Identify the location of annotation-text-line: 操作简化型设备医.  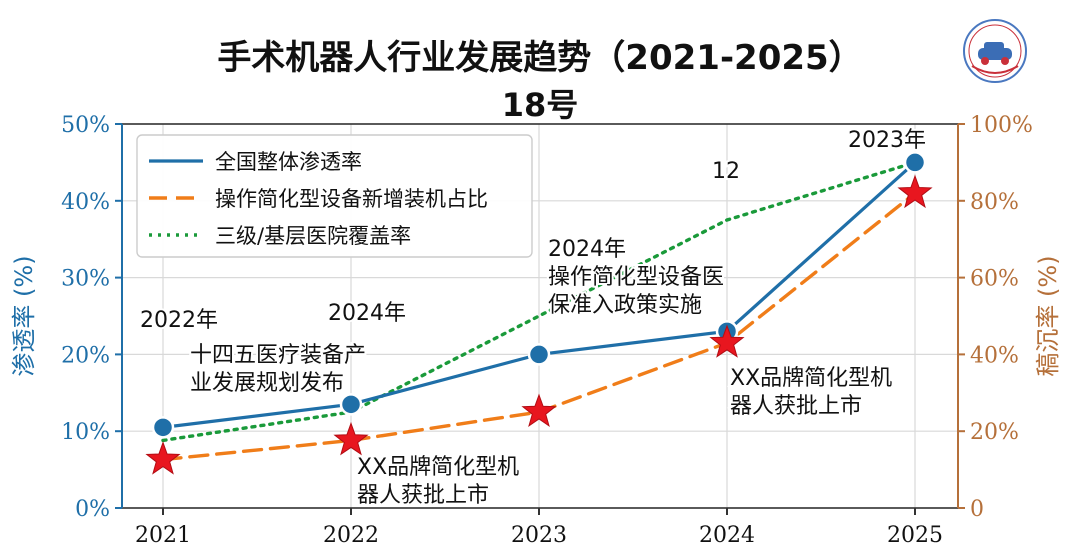
(636, 277).